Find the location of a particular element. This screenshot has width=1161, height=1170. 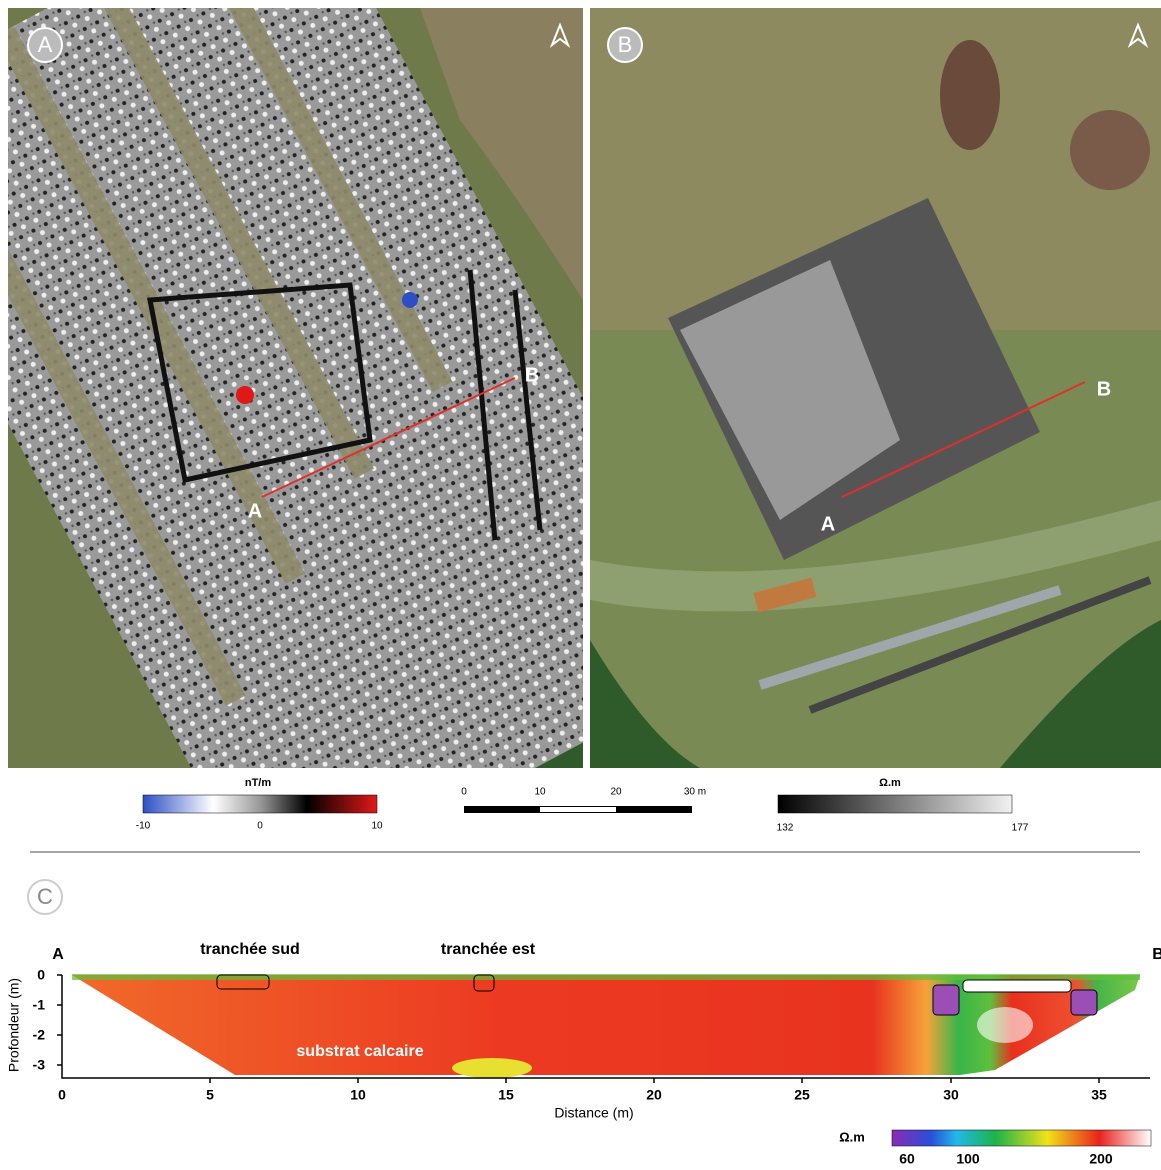

annotation: tranchée est is located at coordinates (488, 949).